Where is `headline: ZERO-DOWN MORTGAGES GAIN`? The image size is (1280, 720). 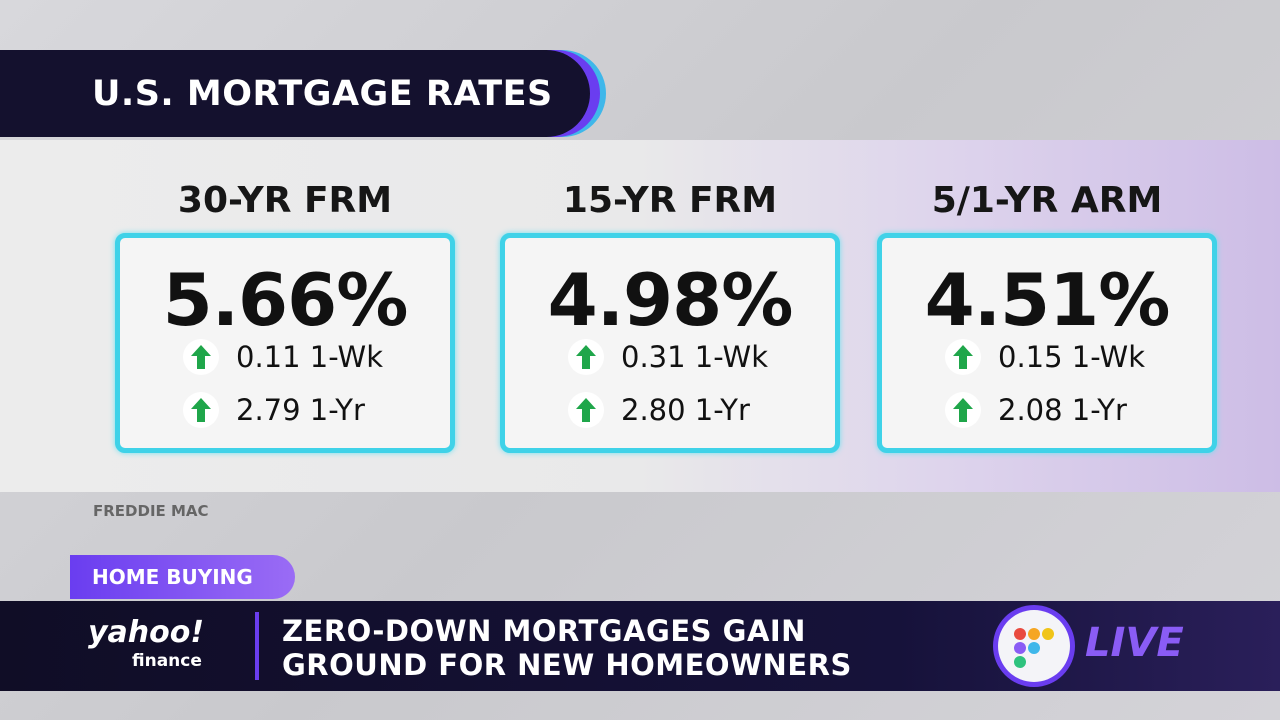 headline: ZERO-DOWN MORTGAGES GAIN is located at coordinates (544, 631).